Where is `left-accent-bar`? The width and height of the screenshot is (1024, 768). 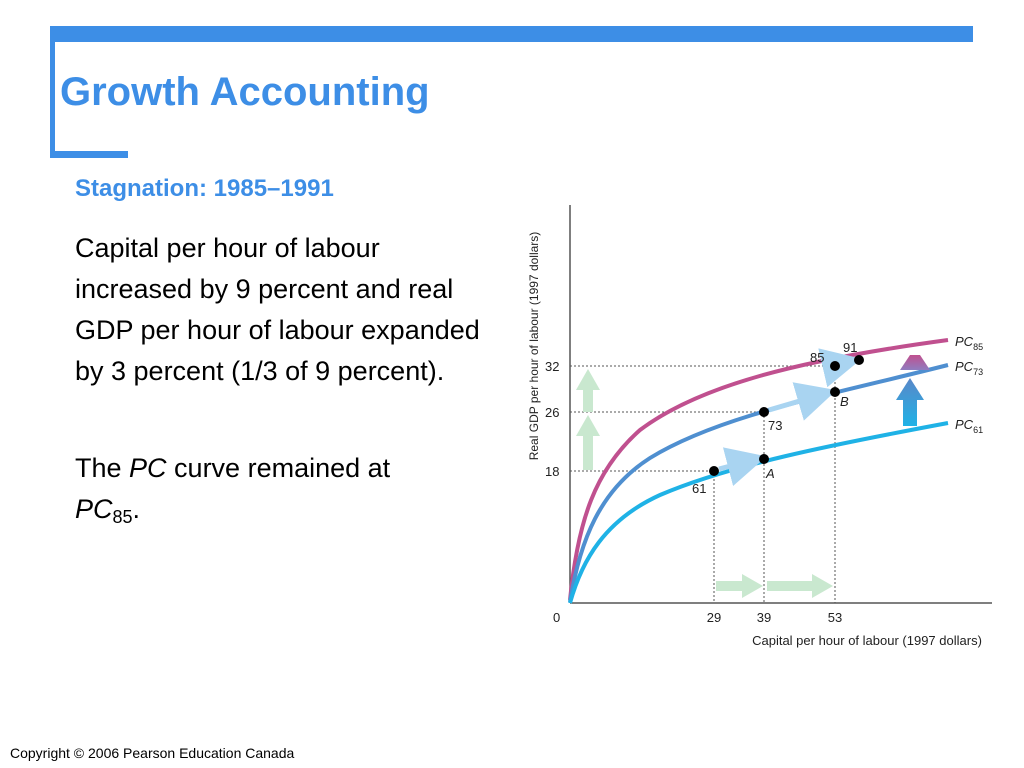
left-accent-bar is located at coordinates (52, 91).